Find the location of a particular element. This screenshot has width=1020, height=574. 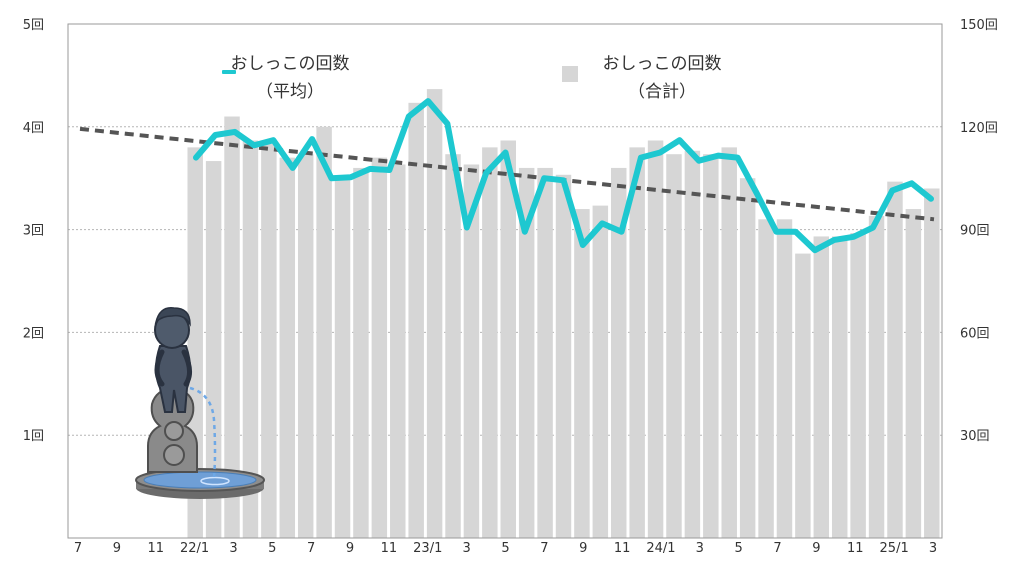

left-tick-label: 2回 is located at coordinates (33, 333).